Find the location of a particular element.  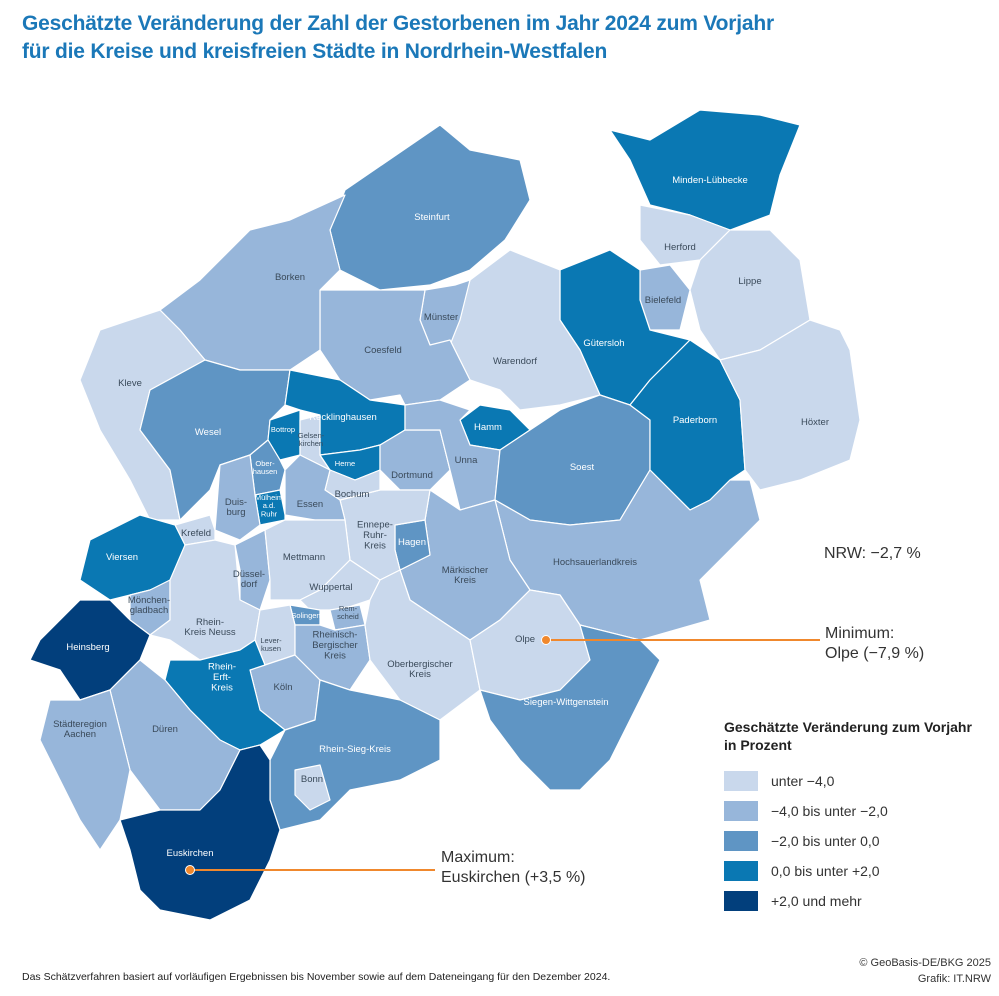

district-label-guetersloh: Gütersloh is located at coordinates (603, 343).